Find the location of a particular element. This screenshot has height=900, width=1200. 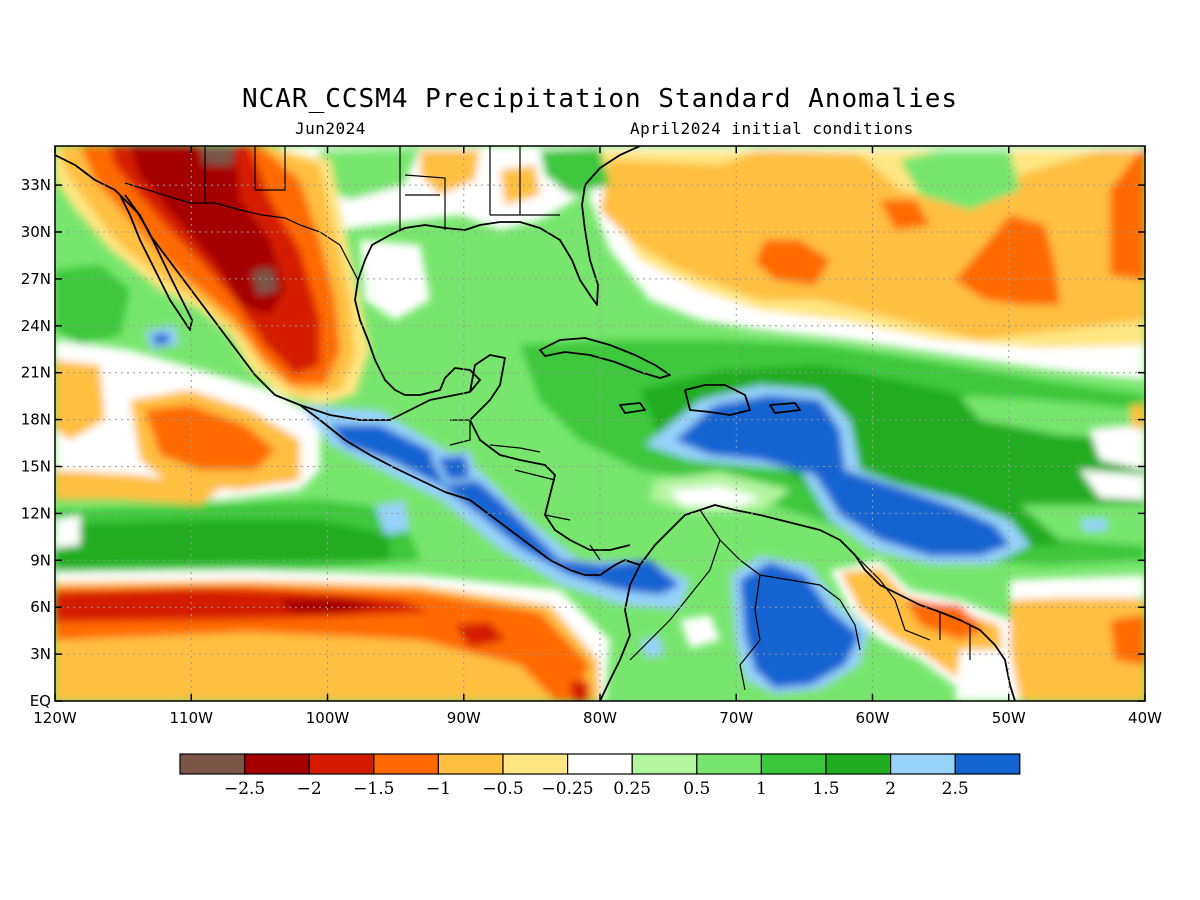

lat-tick-label: 30N is located at coordinates (36, 232).